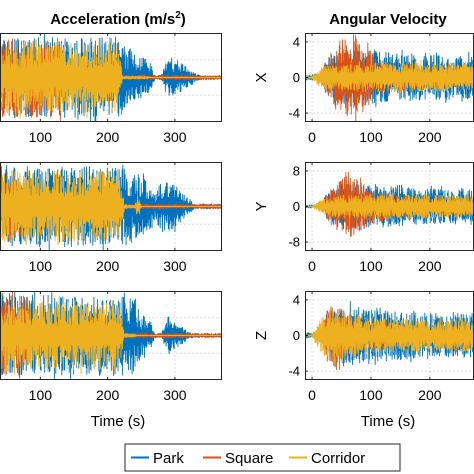  Describe the element at coordinates (338, 458) in the screenshot. I see `legend-label-corridor: Corridor` at that location.